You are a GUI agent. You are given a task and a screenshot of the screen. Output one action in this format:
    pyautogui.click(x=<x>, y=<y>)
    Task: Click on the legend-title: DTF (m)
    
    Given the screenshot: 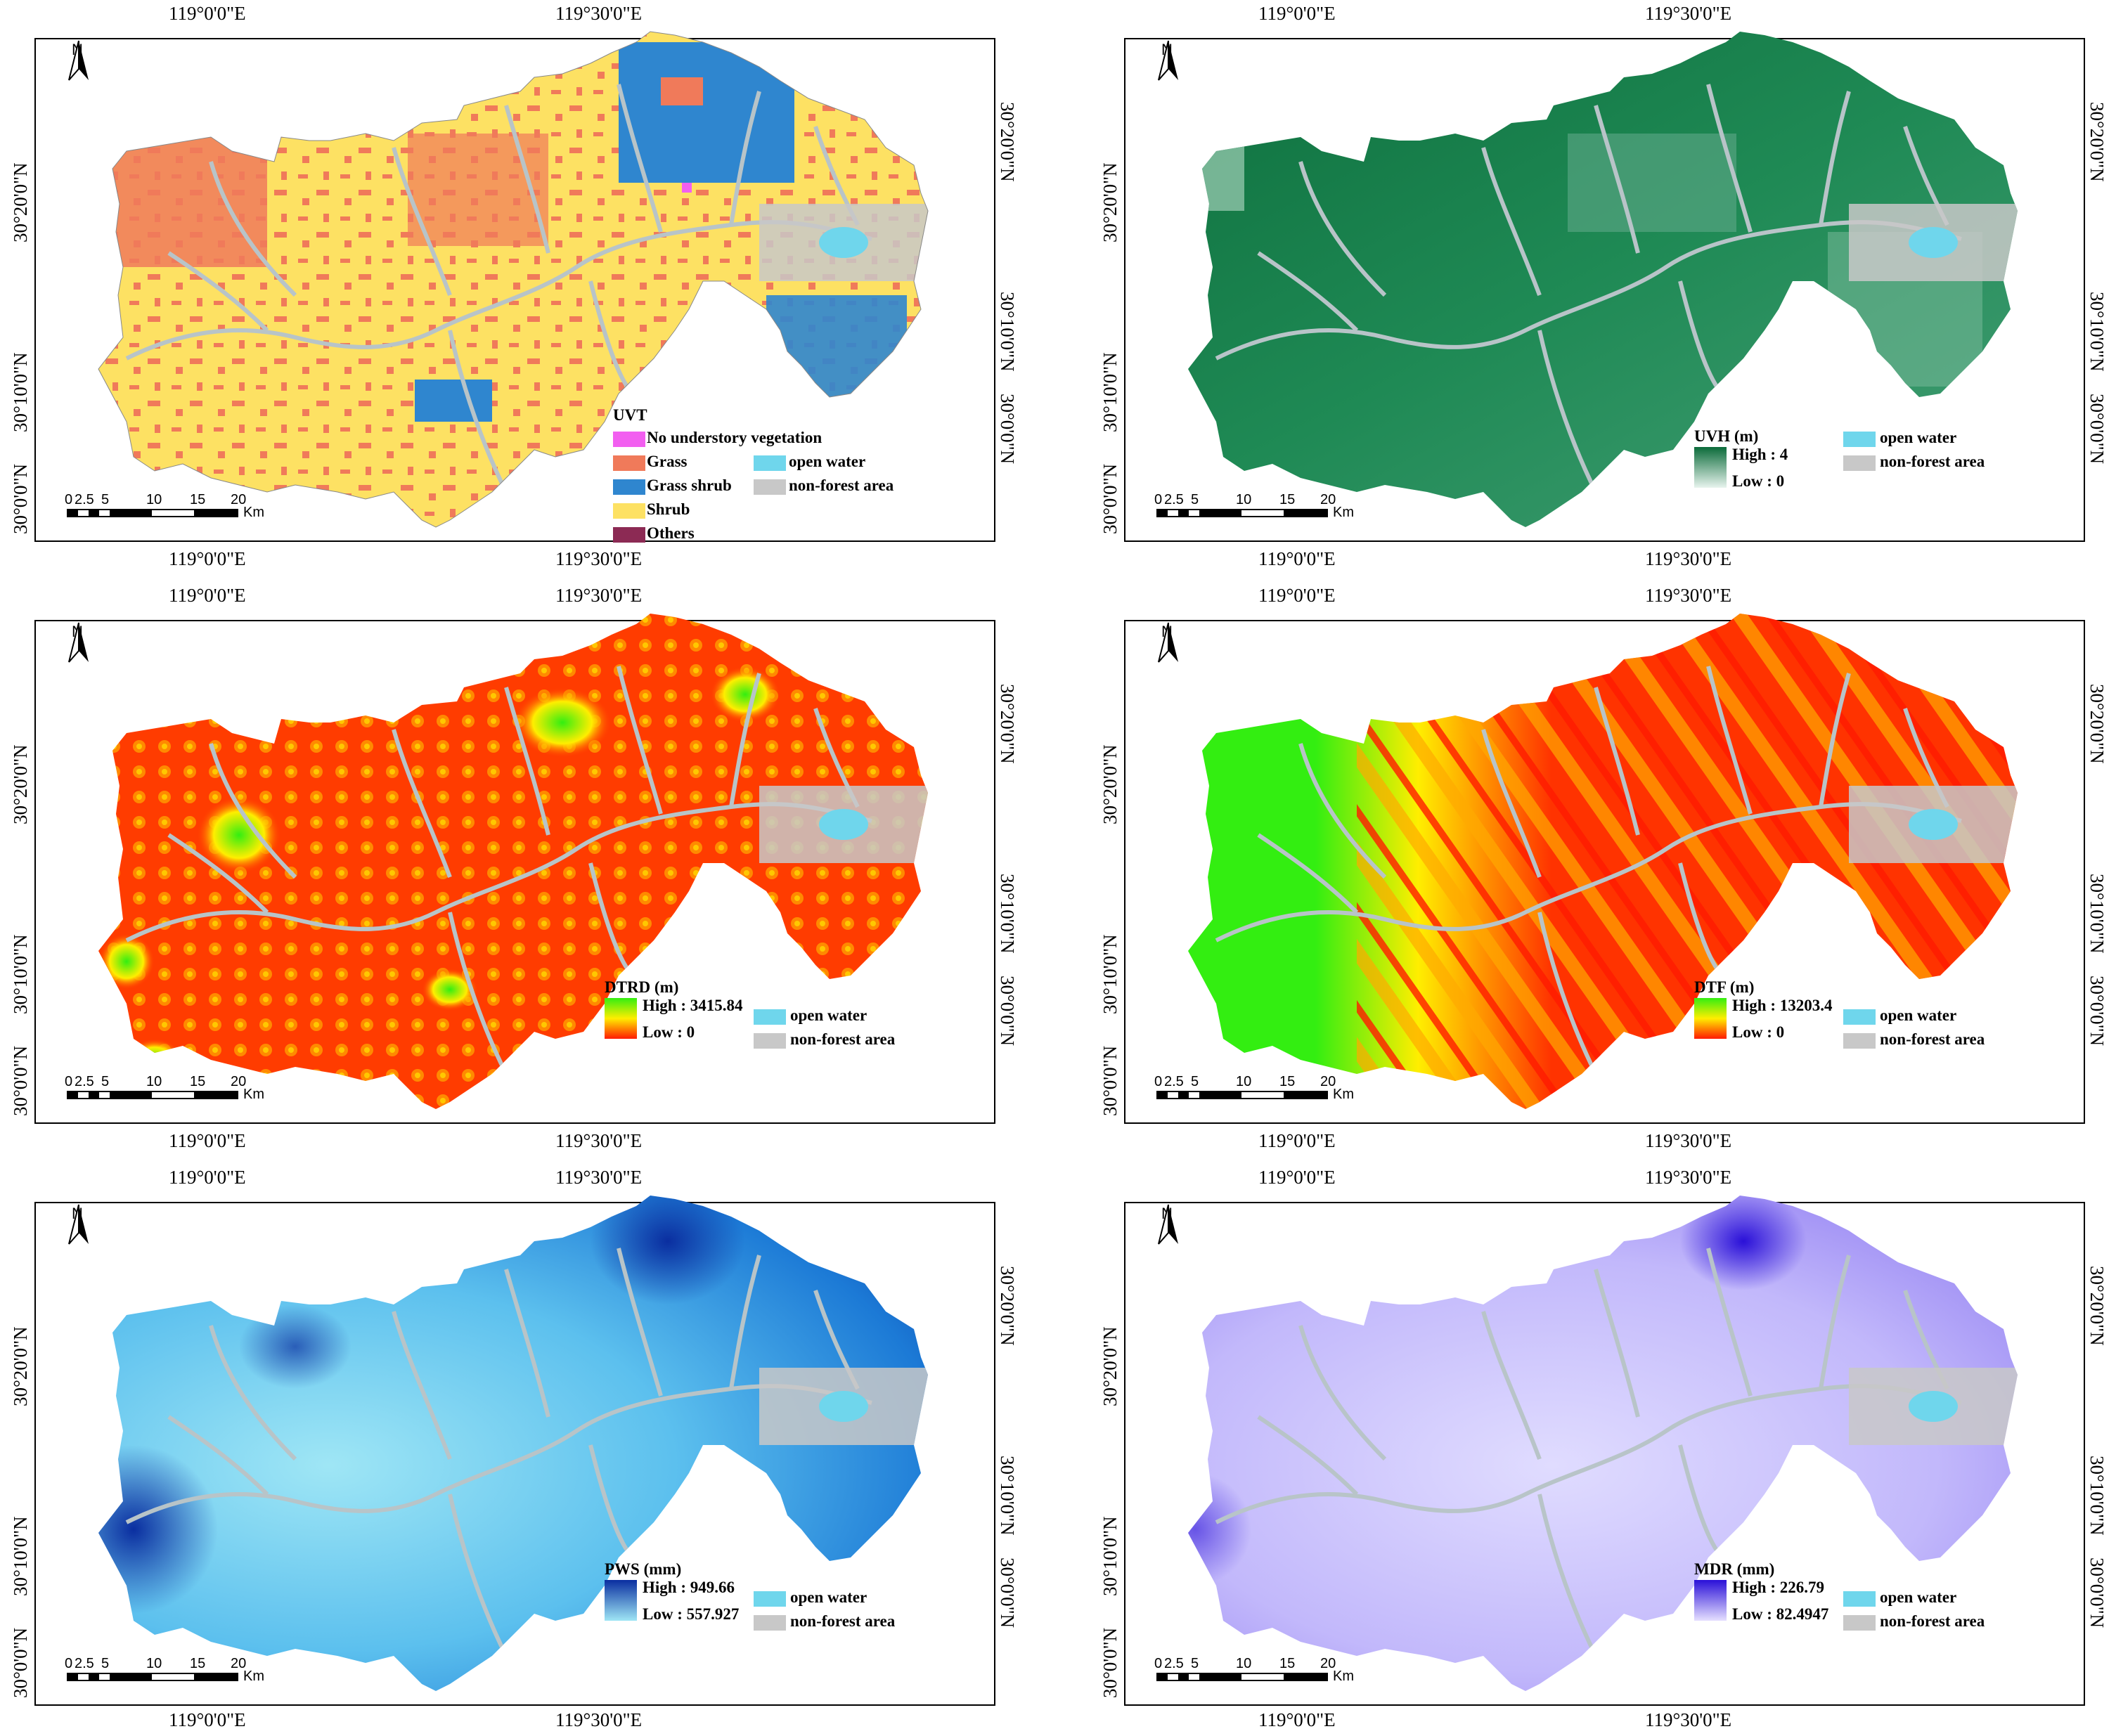 What is the action you would take?
    pyautogui.click(x=1724, y=987)
    